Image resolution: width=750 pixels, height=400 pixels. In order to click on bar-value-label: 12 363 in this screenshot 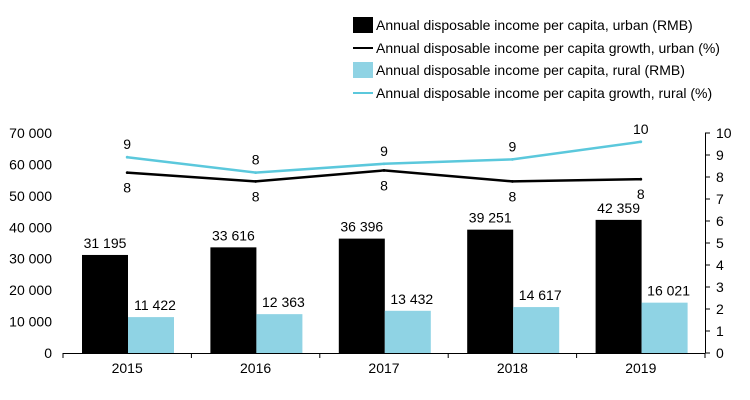, I will do `click(283, 302)`.